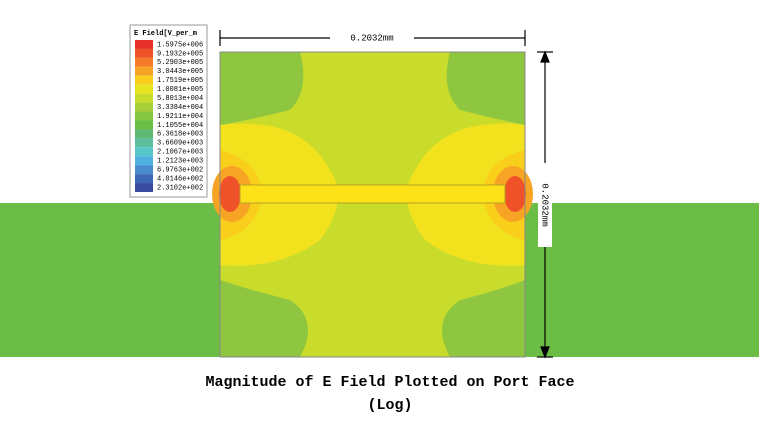  What do you see at coordinates (180, 90) in the screenshot?
I see `legend-label: 1.0081e+005` at bounding box center [180, 90].